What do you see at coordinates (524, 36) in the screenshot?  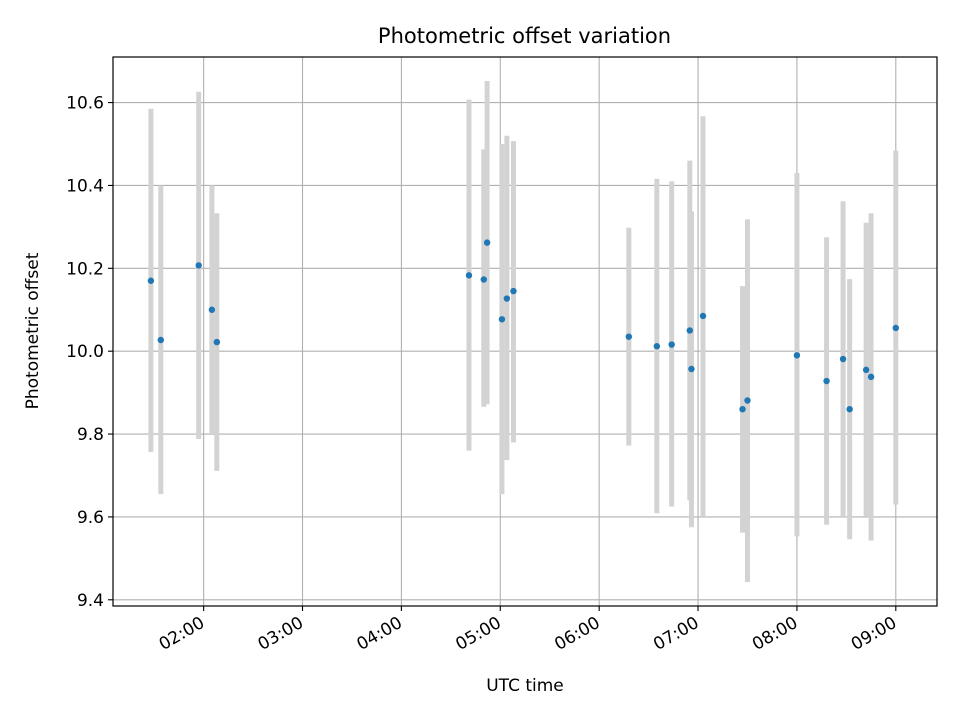 I see `chart-title: Photometric offset variation` at bounding box center [524, 36].